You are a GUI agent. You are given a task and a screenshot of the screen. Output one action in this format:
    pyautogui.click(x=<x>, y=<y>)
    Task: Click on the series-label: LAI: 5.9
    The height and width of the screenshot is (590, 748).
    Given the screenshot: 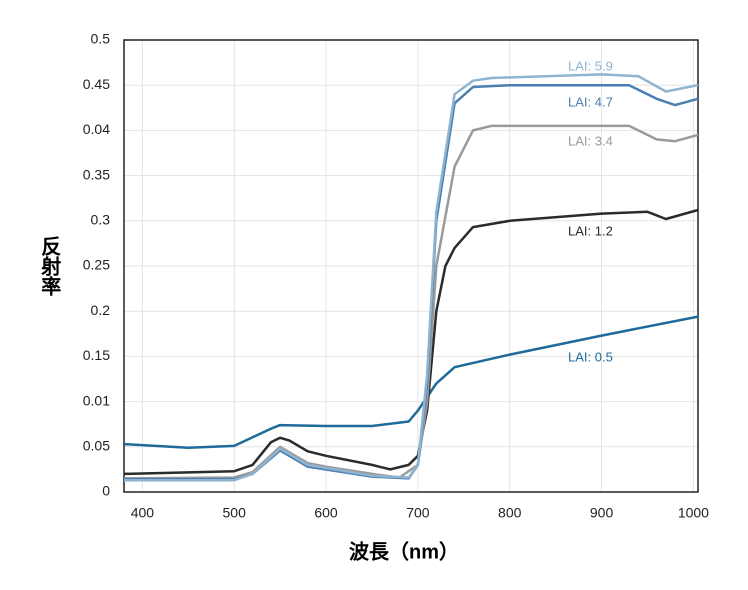 What is the action you would take?
    pyautogui.click(x=590, y=65)
    